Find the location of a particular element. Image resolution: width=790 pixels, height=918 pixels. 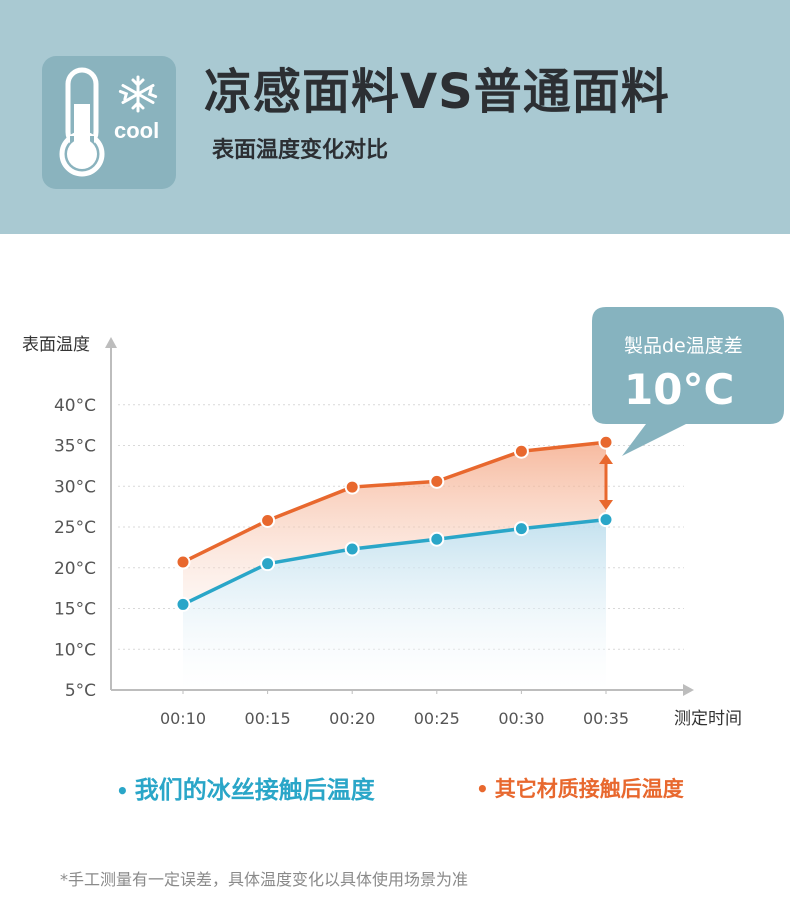

y-tick-label: 40°C is located at coordinates (75, 406).